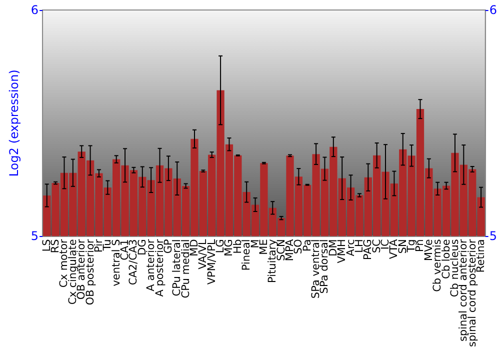 Image resolution: width=500 pixels, height=350 pixels. Describe the element at coordinates (493, 10) in the screenshot. I see `y2-tick-label: 6` at that location.